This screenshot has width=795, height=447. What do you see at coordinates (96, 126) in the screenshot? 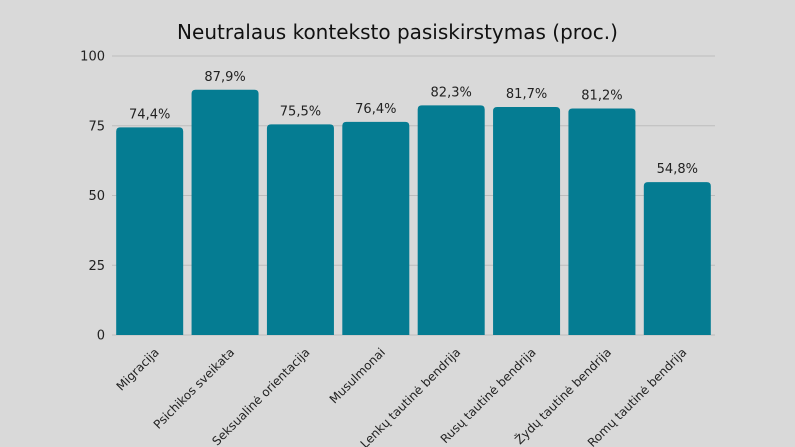
I see `y-tick-label: 75` at bounding box center [96, 126].